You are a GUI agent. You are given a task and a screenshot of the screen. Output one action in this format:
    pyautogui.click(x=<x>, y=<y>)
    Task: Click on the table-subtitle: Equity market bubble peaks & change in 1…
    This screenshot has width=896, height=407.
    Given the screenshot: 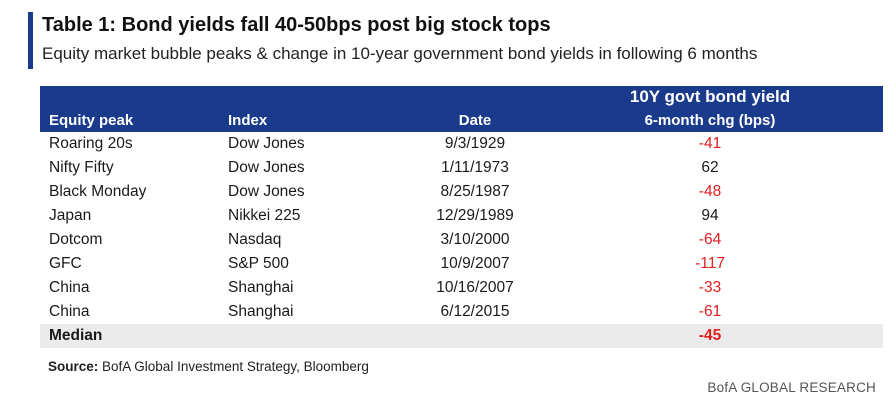 What is the action you would take?
    pyautogui.click(x=400, y=53)
    